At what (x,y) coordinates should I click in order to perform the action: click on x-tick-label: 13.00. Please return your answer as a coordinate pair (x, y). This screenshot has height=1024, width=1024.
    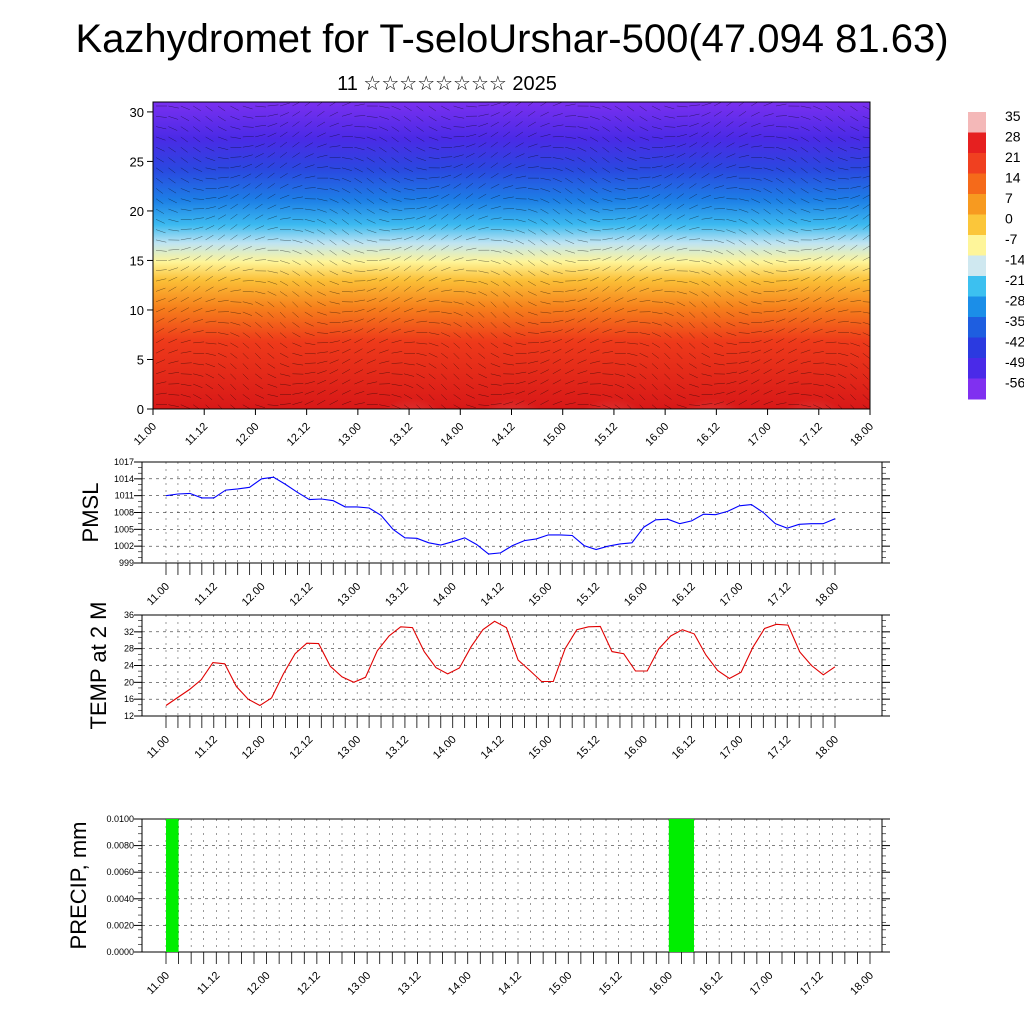
    Looking at the image, I should click on (349, 748).